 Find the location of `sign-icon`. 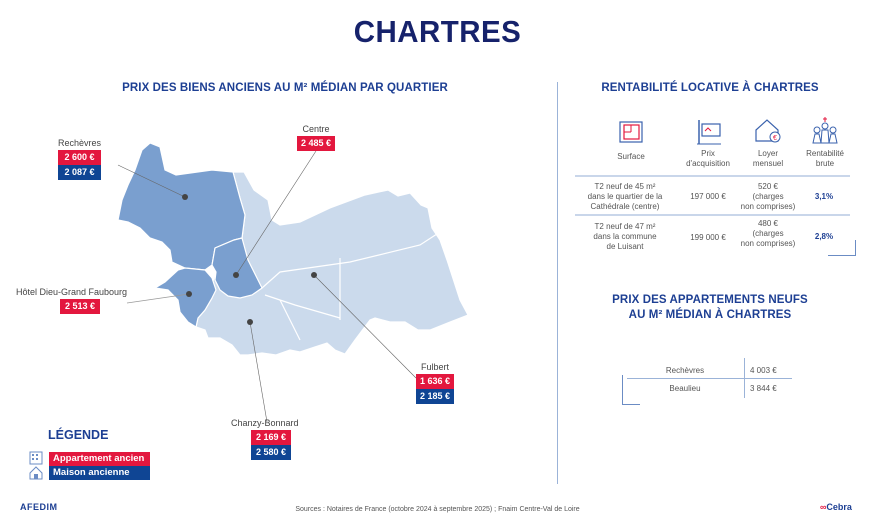

sign-icon is located at coordinates (709, 132).